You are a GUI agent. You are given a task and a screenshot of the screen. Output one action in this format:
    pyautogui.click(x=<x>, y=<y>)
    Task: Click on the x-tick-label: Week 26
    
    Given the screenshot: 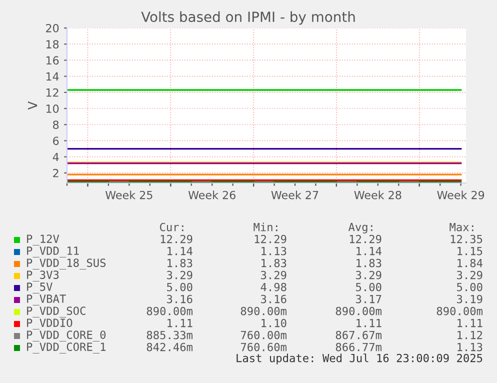 What is the action you would take?
    pyautogui.click(x=212, y=195)
    